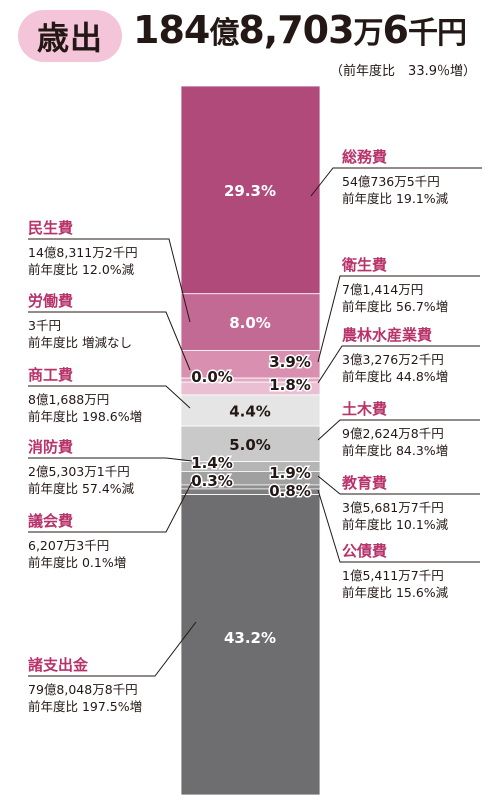  Describe the element at coordinates (110, 507) in the screenshot. I see `leader-line-gikai` at that location.